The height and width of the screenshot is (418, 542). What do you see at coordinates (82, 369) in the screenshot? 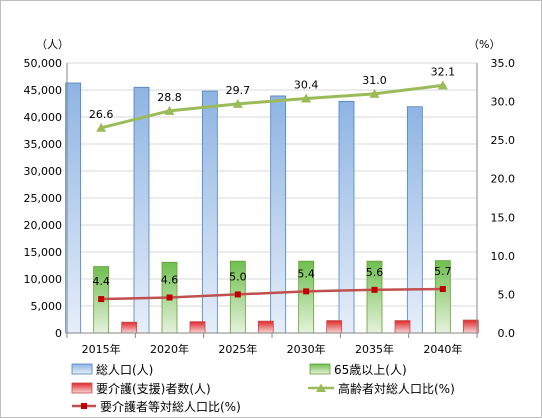
I see `legend-swatch-total-population` at bounding box center [82, 369].